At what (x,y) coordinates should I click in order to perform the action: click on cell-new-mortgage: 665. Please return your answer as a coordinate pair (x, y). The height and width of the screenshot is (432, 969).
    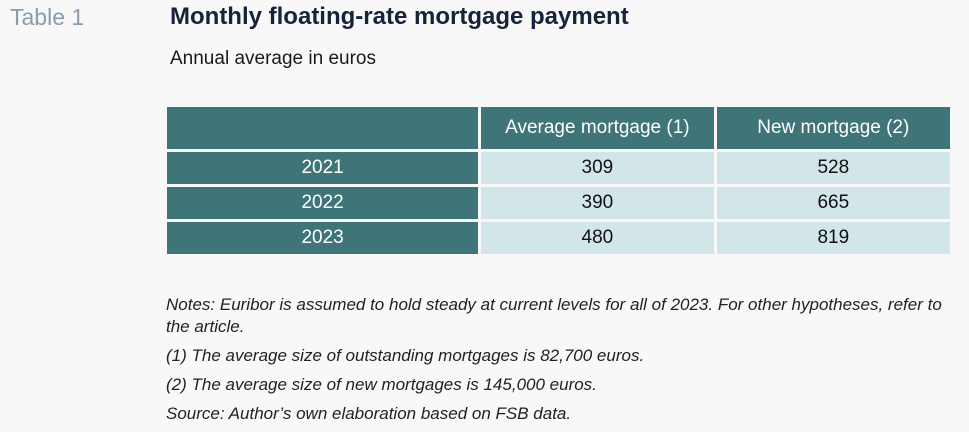
    Looking at the image, I should click on (833, 203).